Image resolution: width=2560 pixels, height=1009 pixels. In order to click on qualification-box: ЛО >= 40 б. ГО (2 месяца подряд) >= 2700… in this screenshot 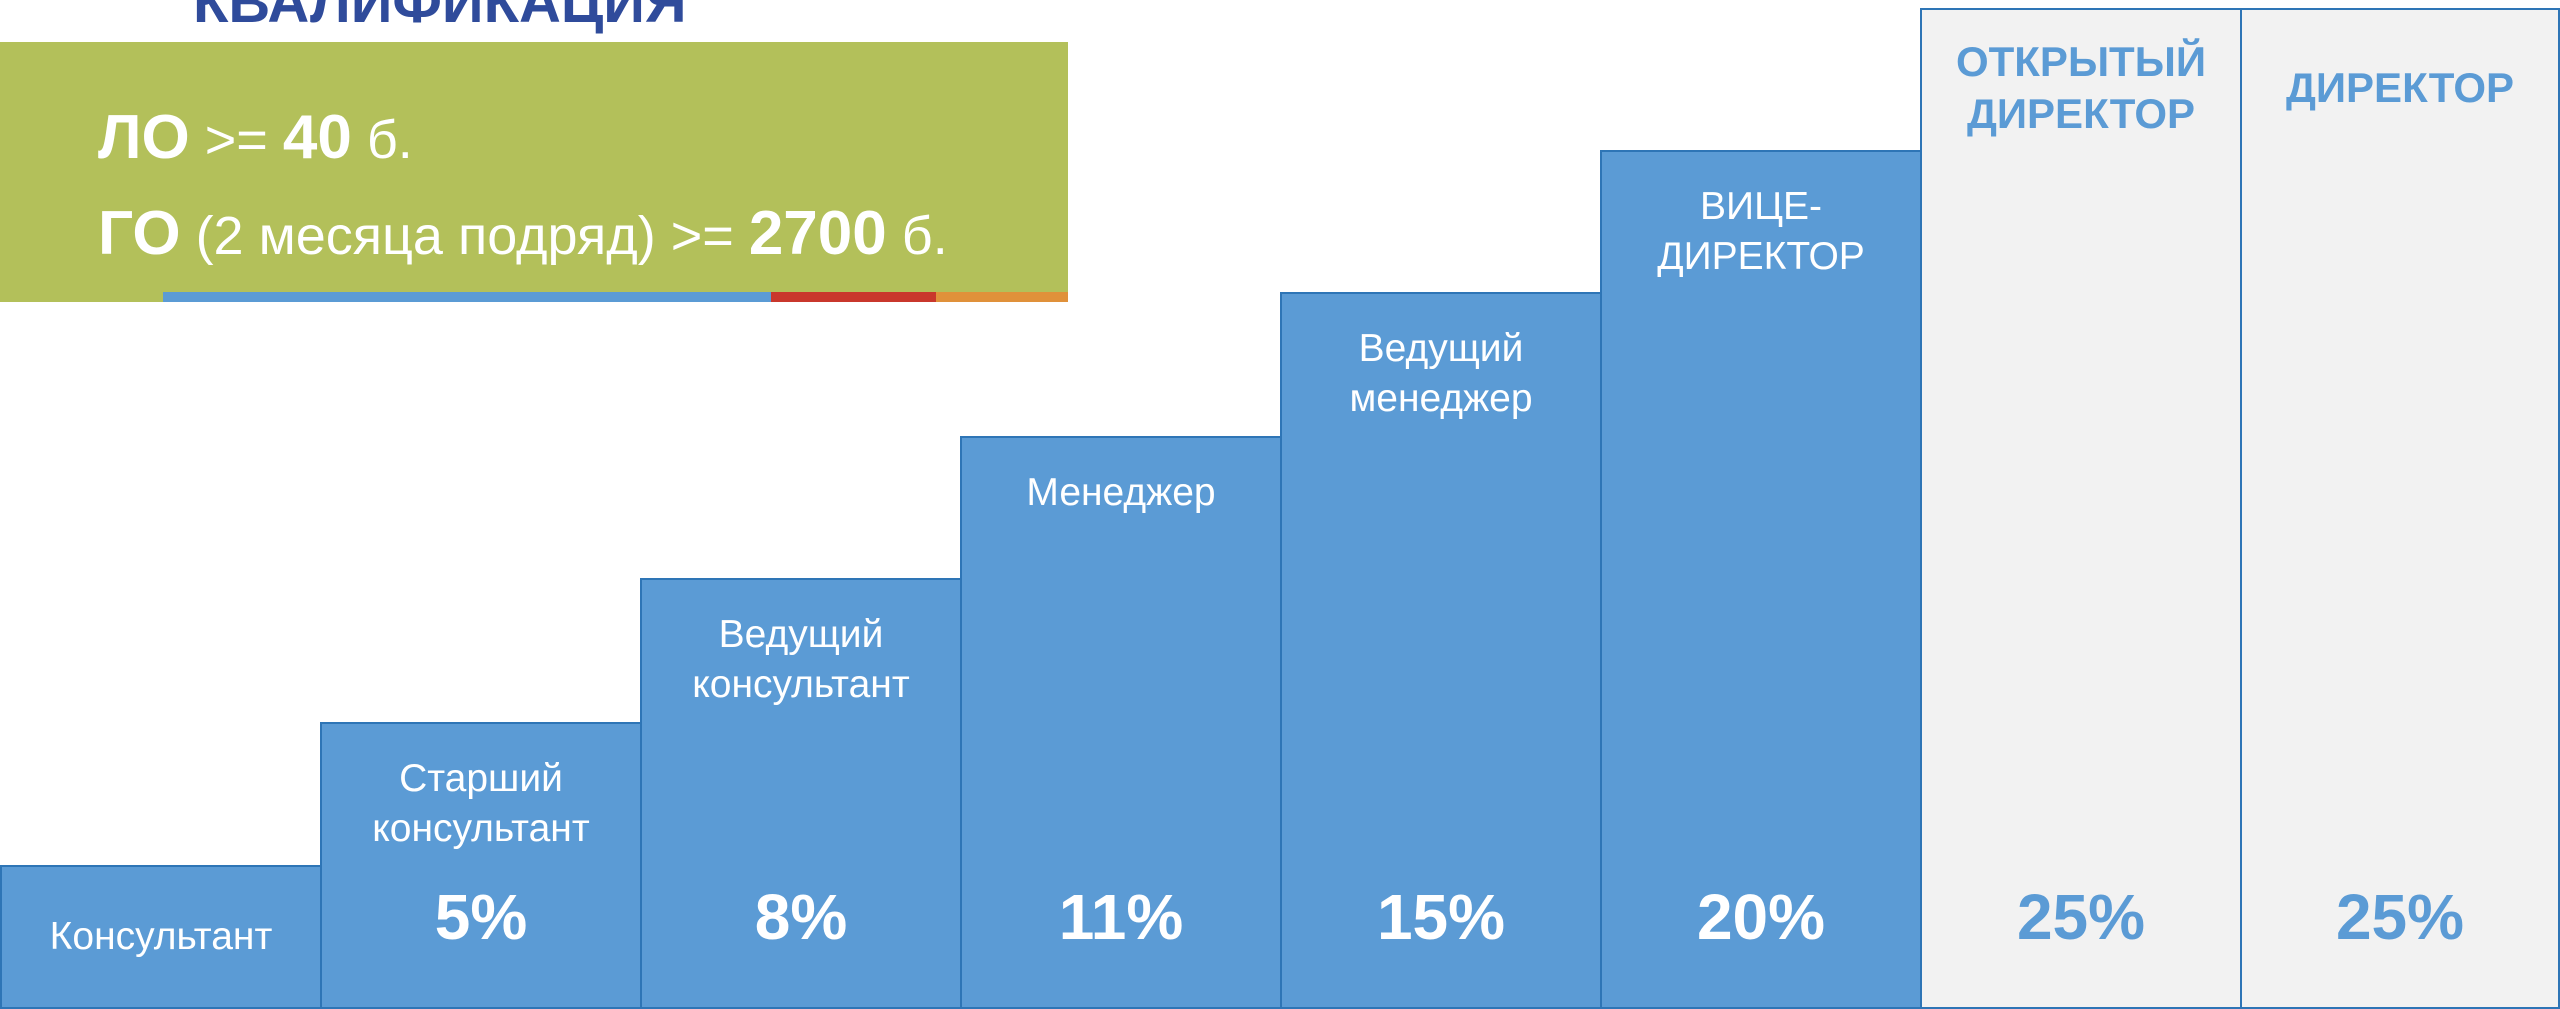, I will do `click(534, 172)`.